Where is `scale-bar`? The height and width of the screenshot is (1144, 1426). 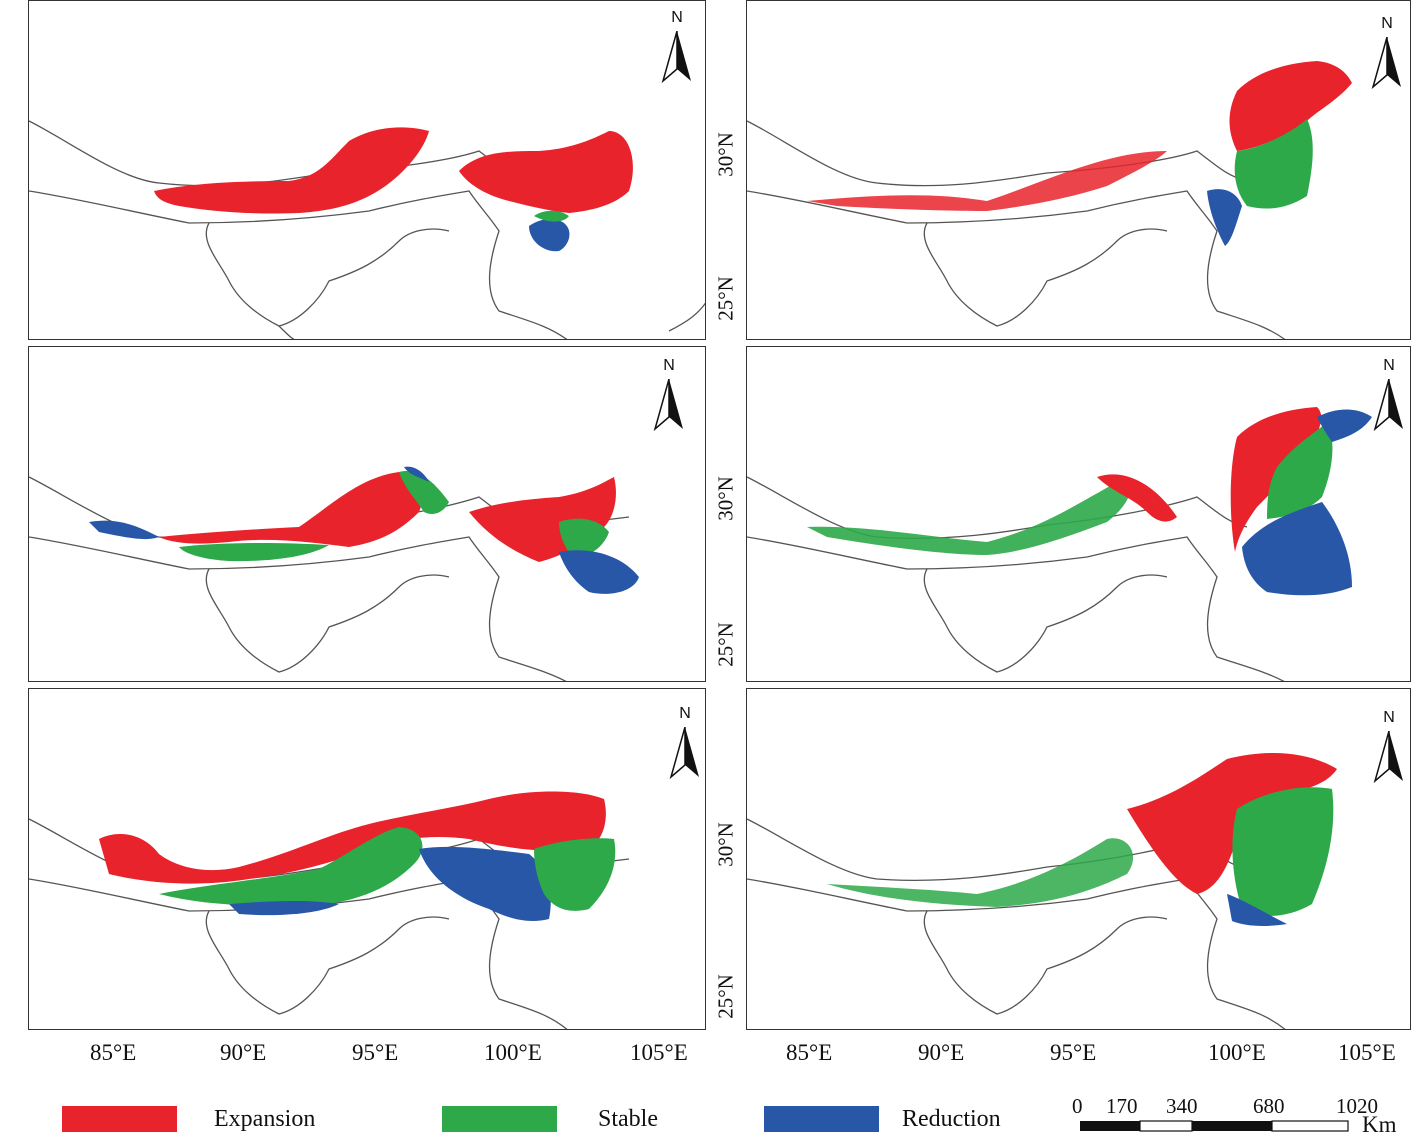
scale-bar is located at coordinates (1214, 1126).